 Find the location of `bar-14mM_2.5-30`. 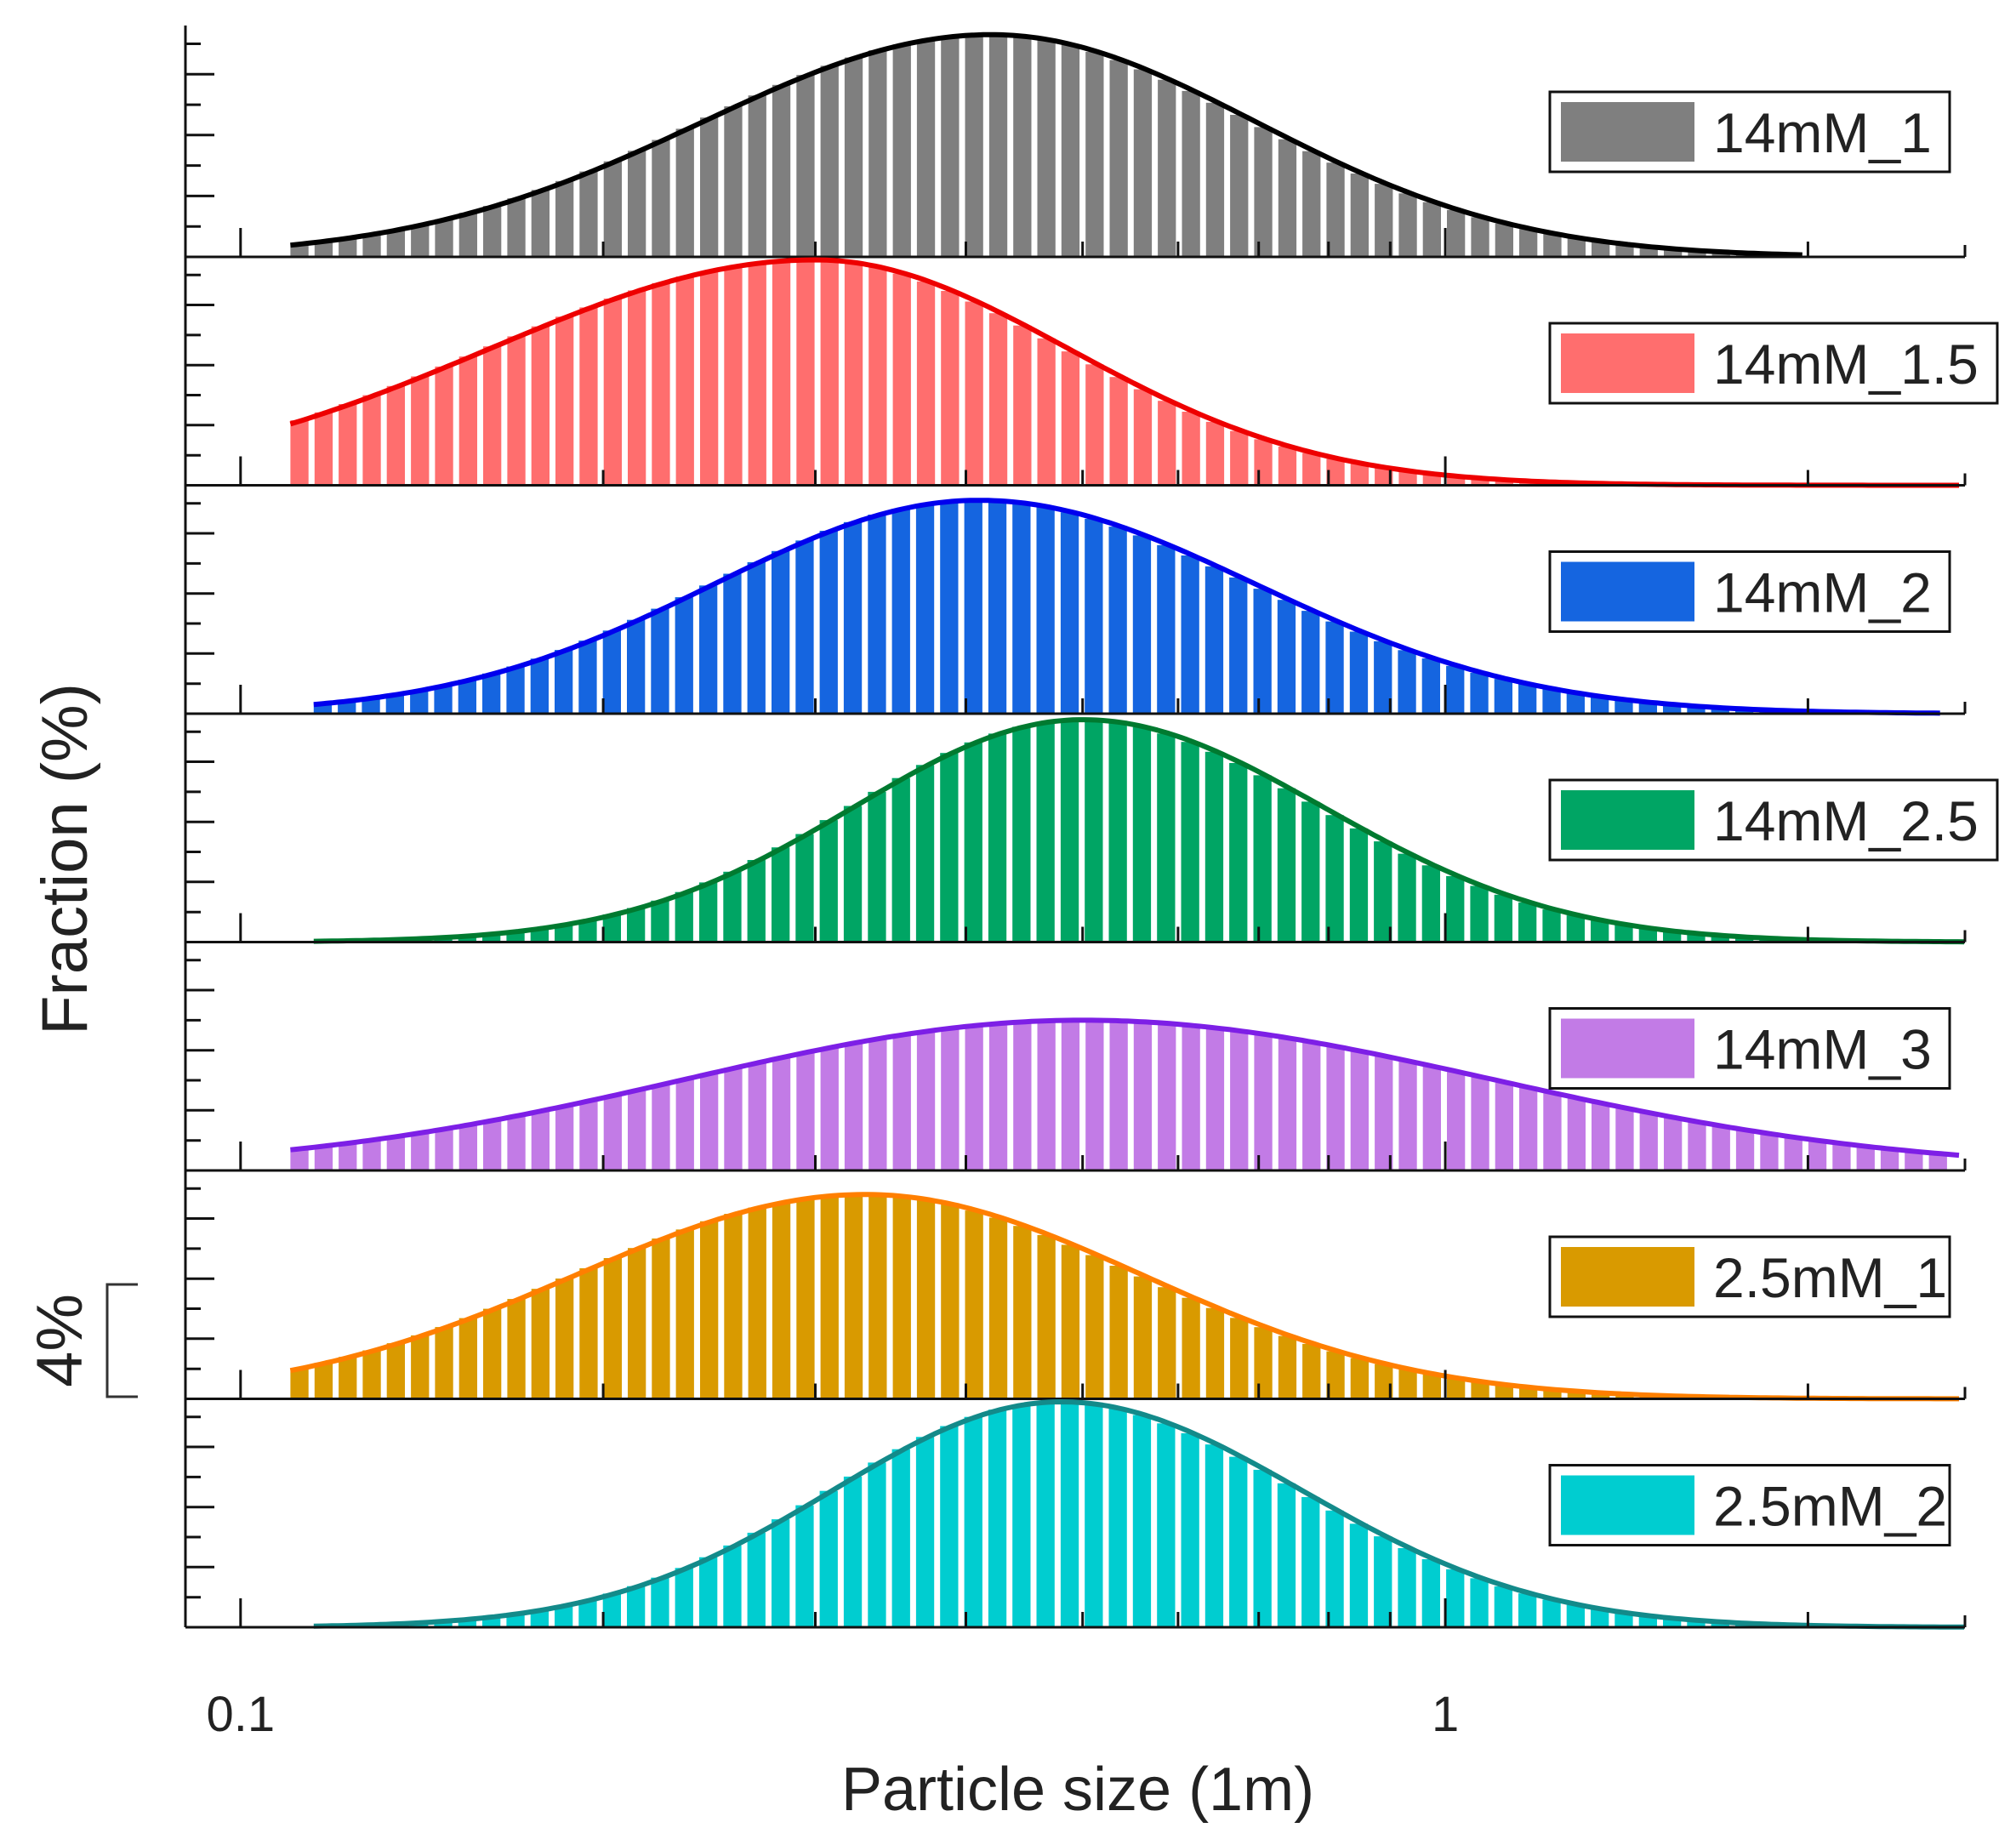

bar-14mM_2.5-30 is located at coordinates (1045, 831).